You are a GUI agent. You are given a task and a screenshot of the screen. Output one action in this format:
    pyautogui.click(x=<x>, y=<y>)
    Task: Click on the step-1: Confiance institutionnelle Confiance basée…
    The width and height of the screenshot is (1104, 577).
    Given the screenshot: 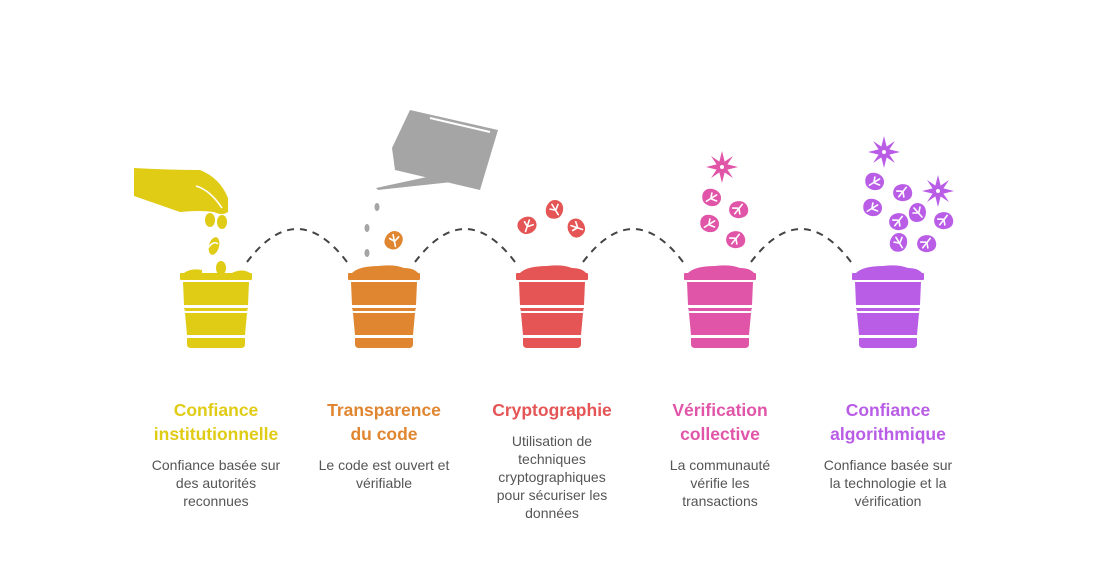 What is the action you would take?
    pyautogui.click(x=216, y=454)
    